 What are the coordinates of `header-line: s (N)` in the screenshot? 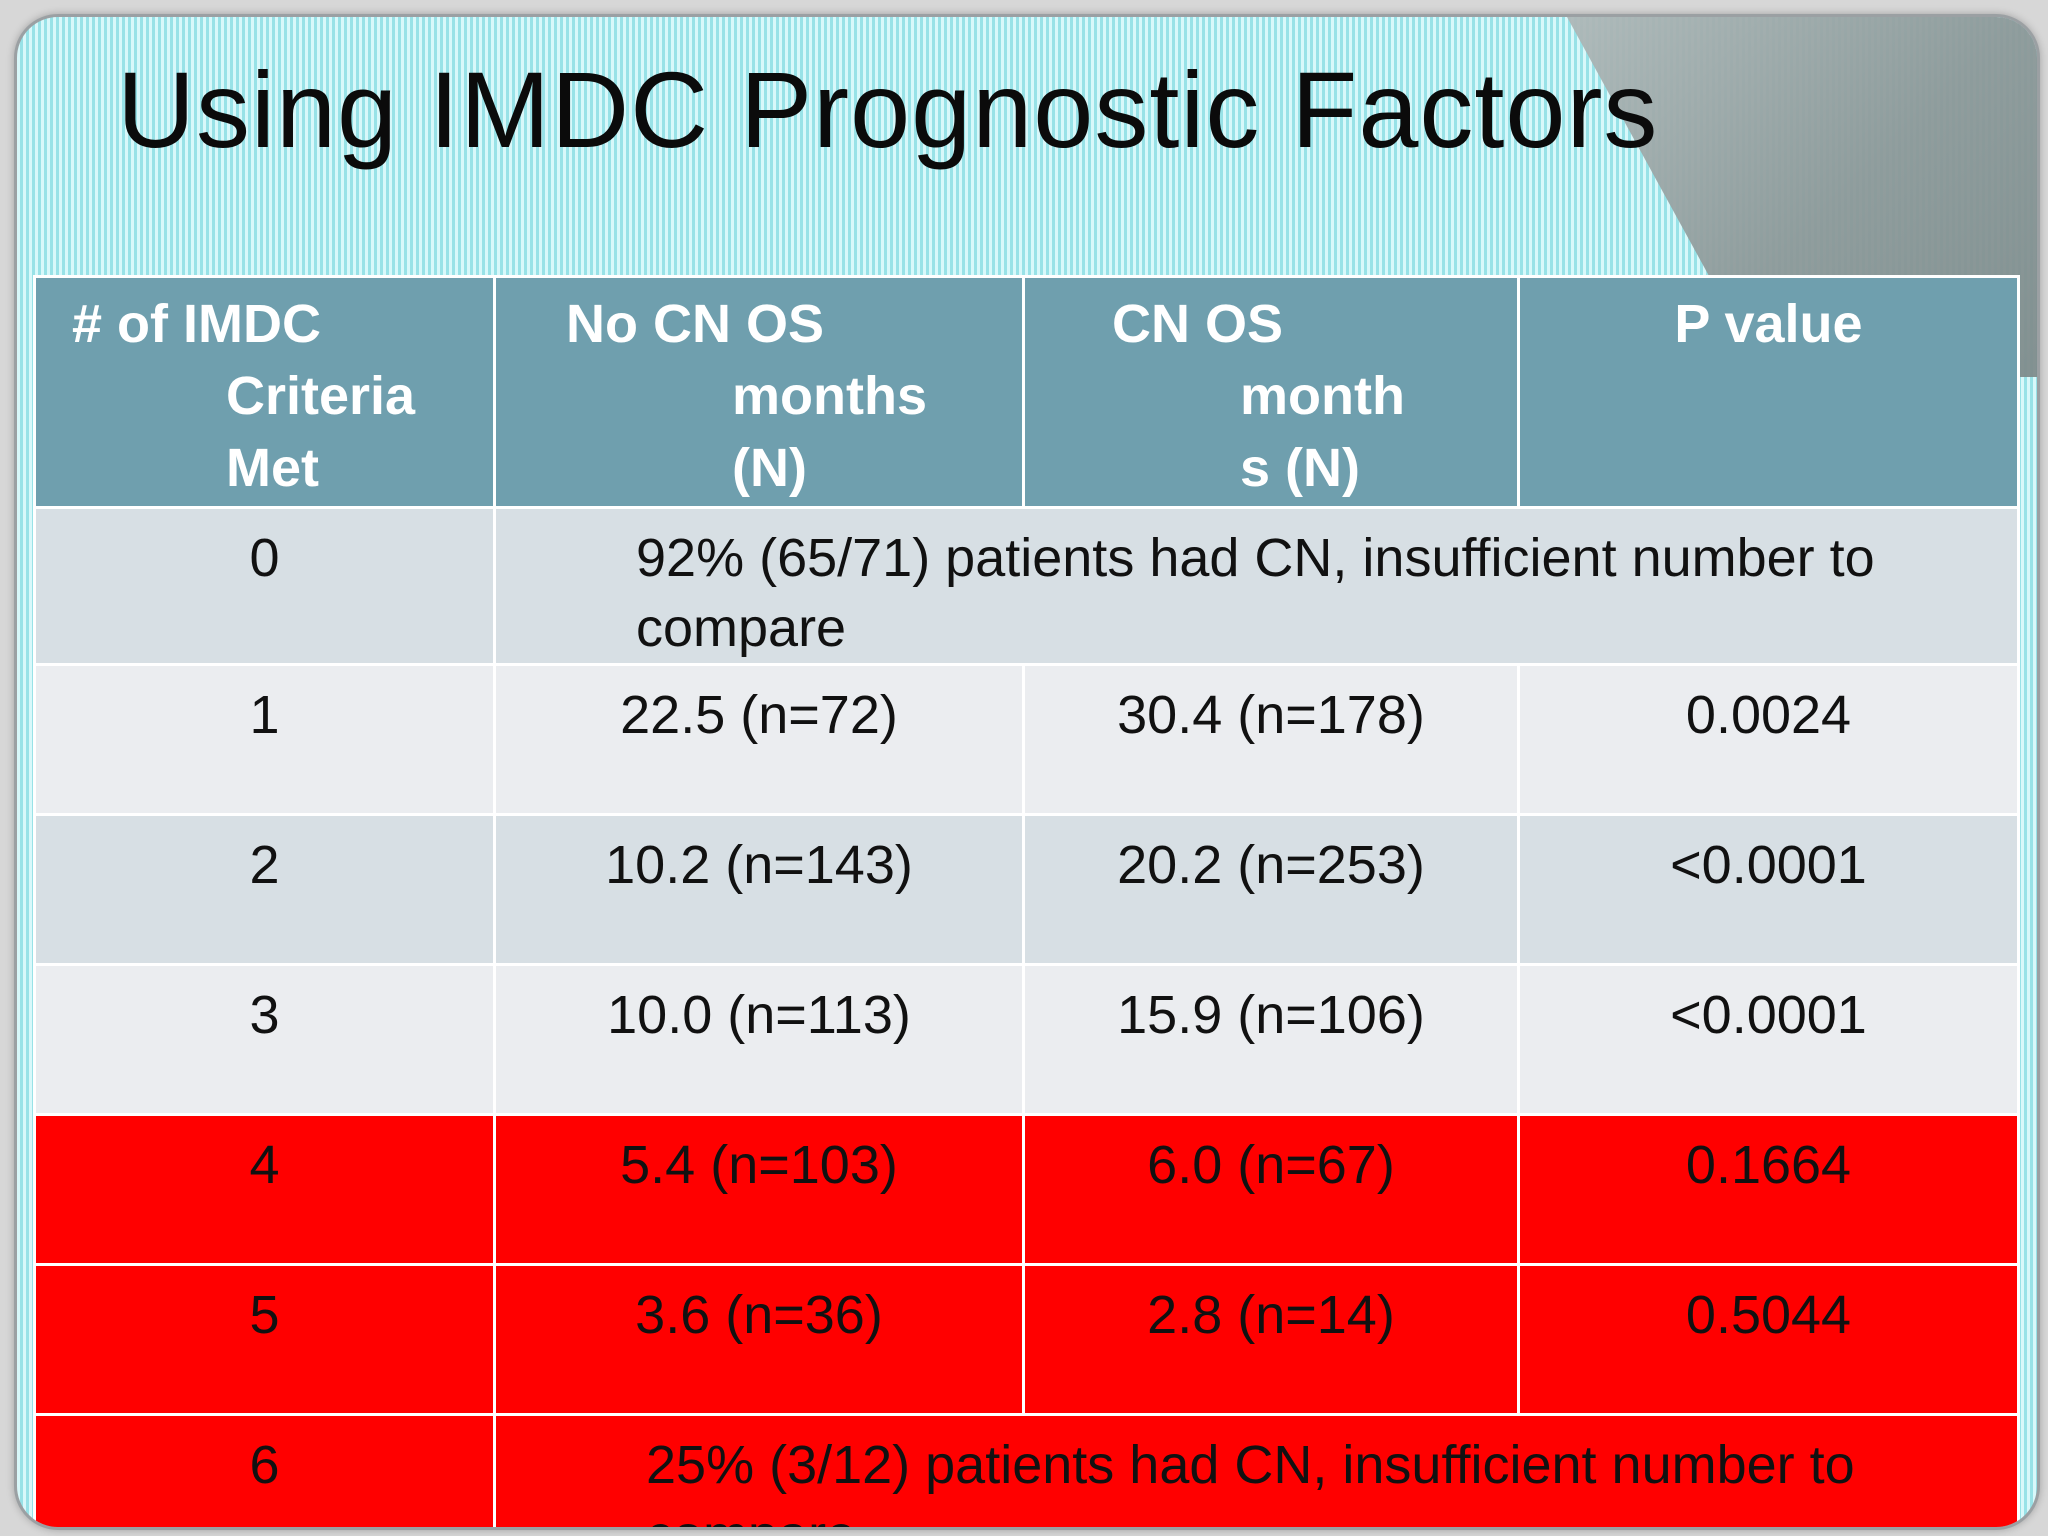 It's located at (1300, 468).